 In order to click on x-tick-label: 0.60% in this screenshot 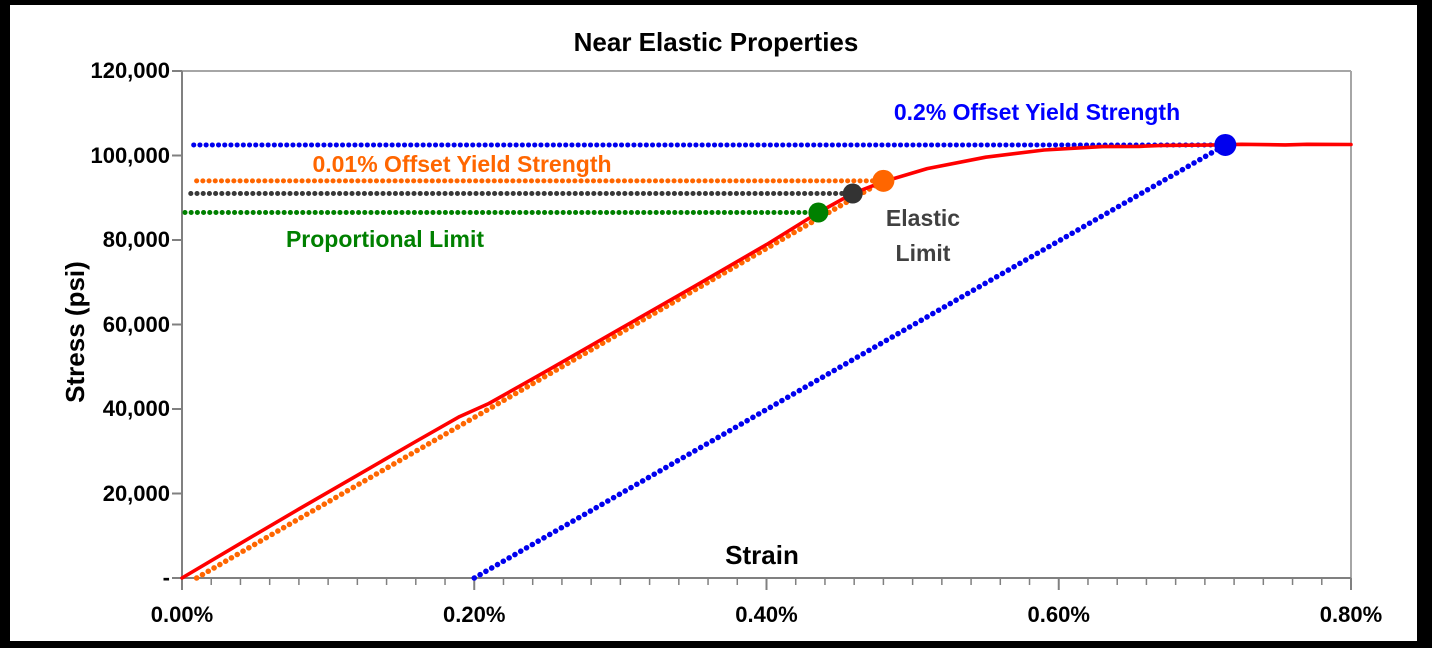, I will do `click(1058, 614)`.